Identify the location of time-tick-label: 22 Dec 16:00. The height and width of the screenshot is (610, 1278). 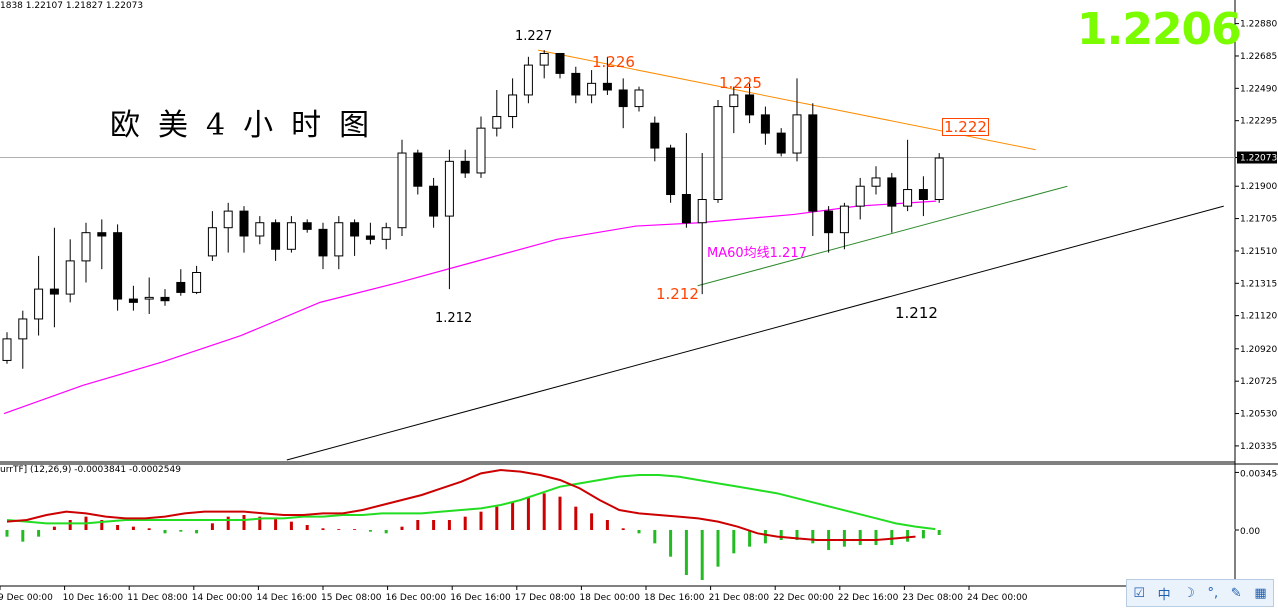
(868, 598).